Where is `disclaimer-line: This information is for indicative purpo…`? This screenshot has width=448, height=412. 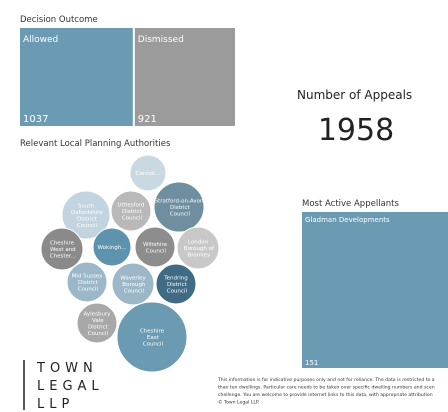 disclaimer-line: This information is for indicative purpo… is located at coordinates (326, 380).